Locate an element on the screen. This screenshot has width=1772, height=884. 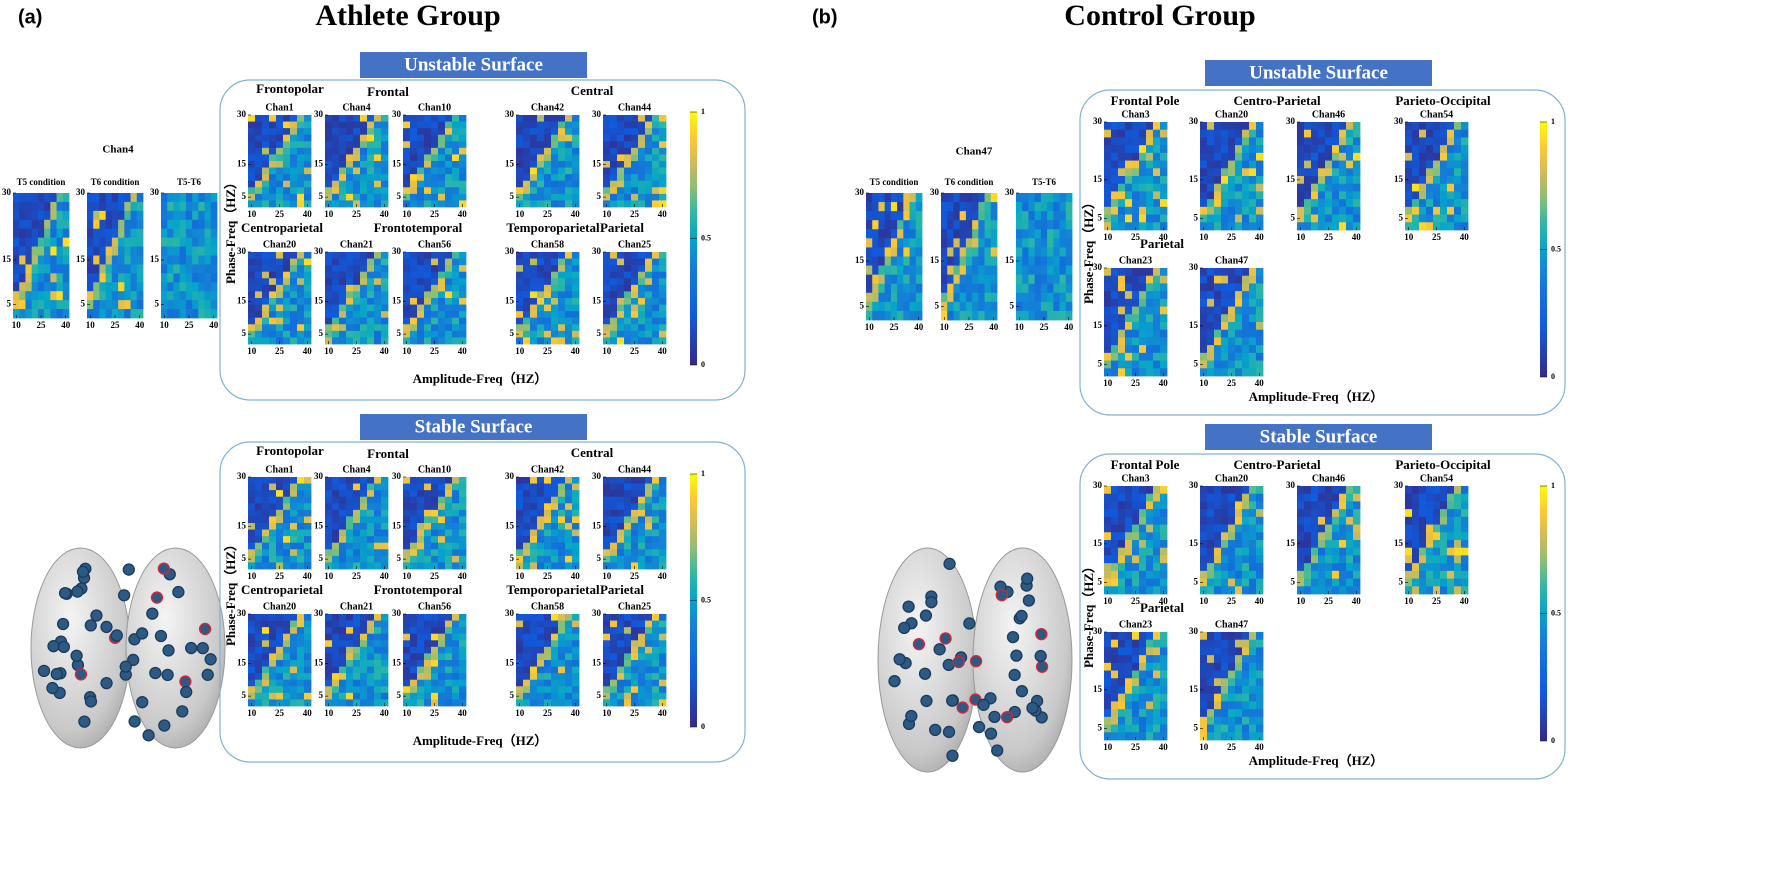
region-label: Temporoparietal is located at coordinates (553, 589).